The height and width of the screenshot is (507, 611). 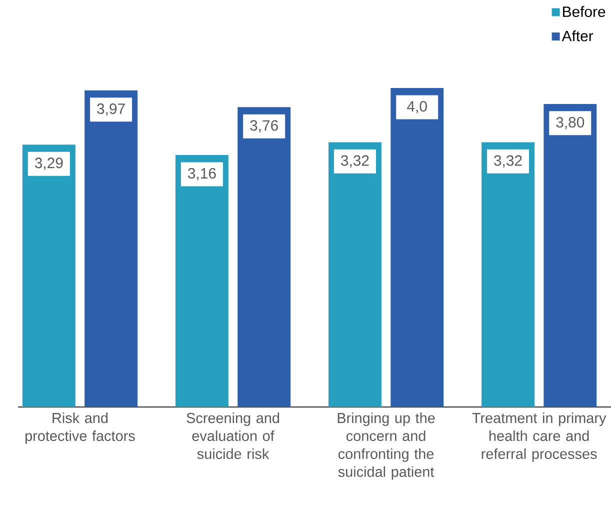 I want to click on data-label: 3,76, so click(x=264, y=126).